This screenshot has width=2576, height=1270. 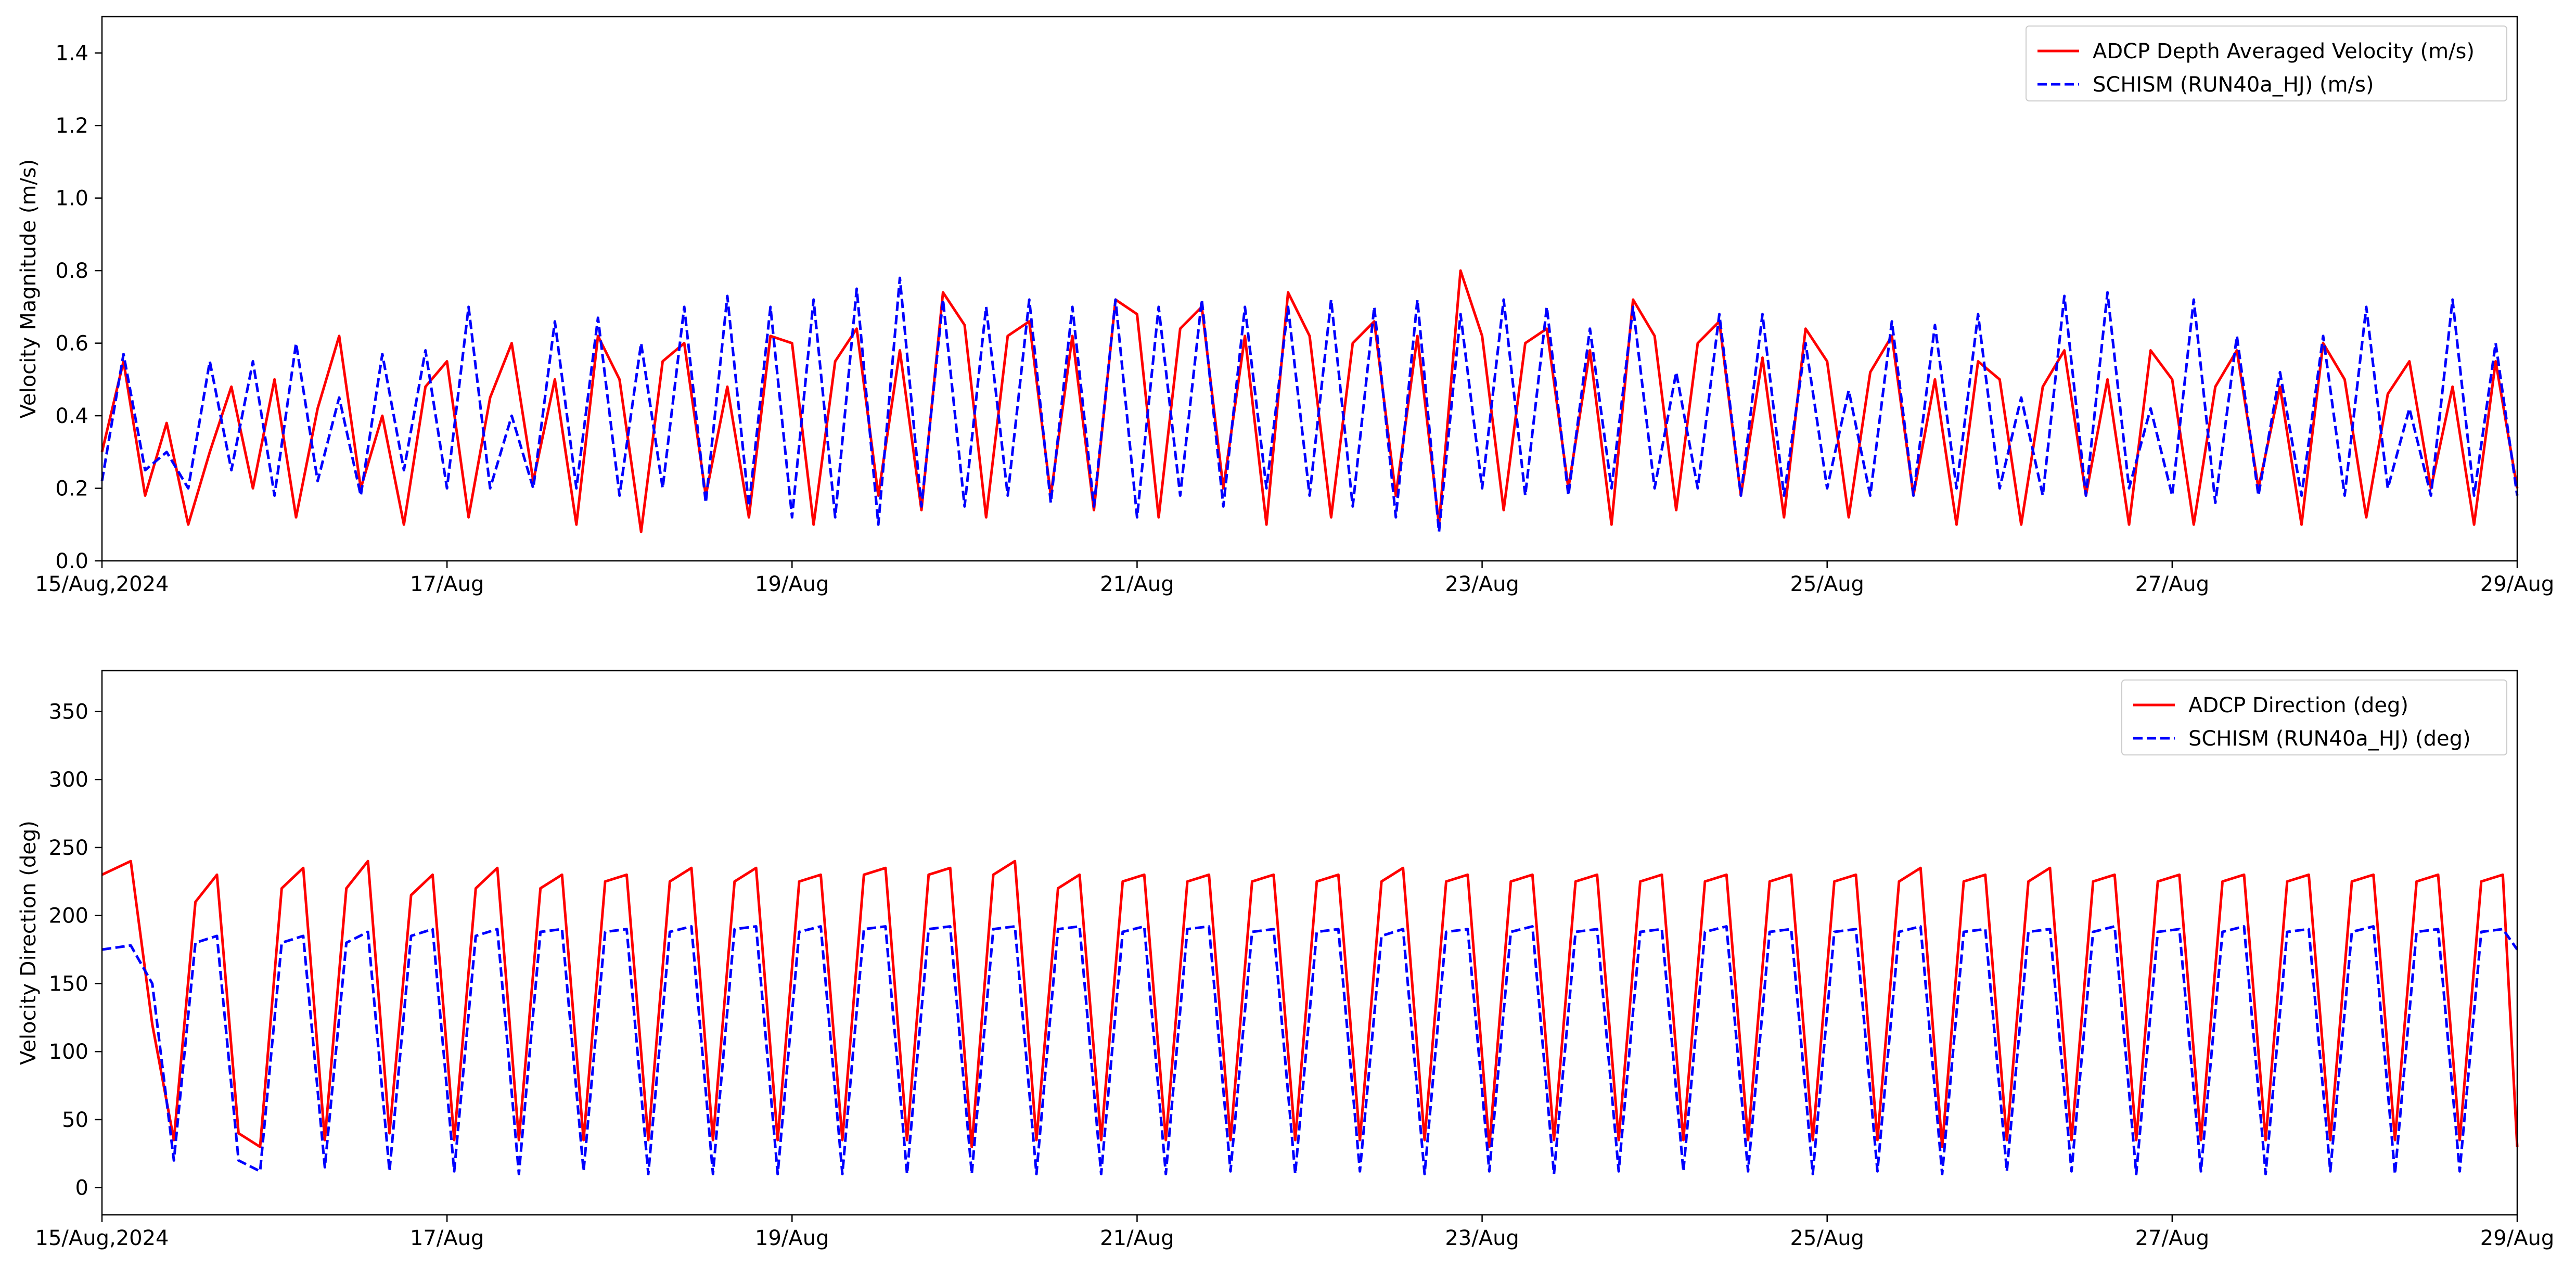 What do you see at coordinates (71, 489) in the screenshot?
I see `y-tick-label: 0.2` at bounding box center [71, 489].